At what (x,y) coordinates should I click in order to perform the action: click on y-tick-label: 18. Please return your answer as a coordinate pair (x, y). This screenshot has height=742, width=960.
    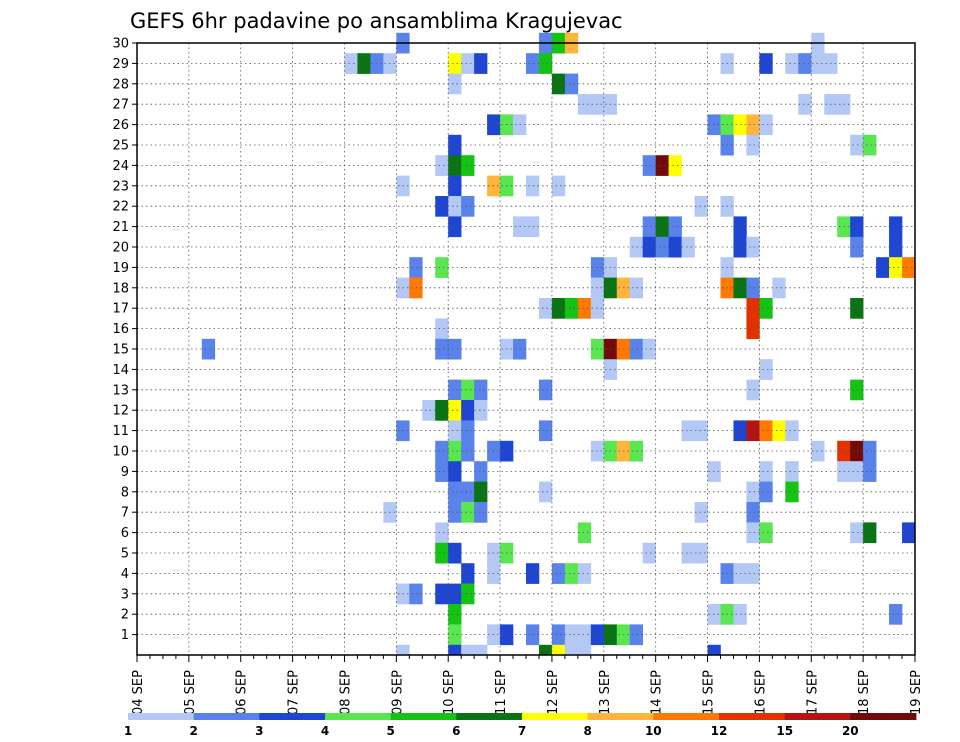
    Looking at the image, I should click on (120, 288).